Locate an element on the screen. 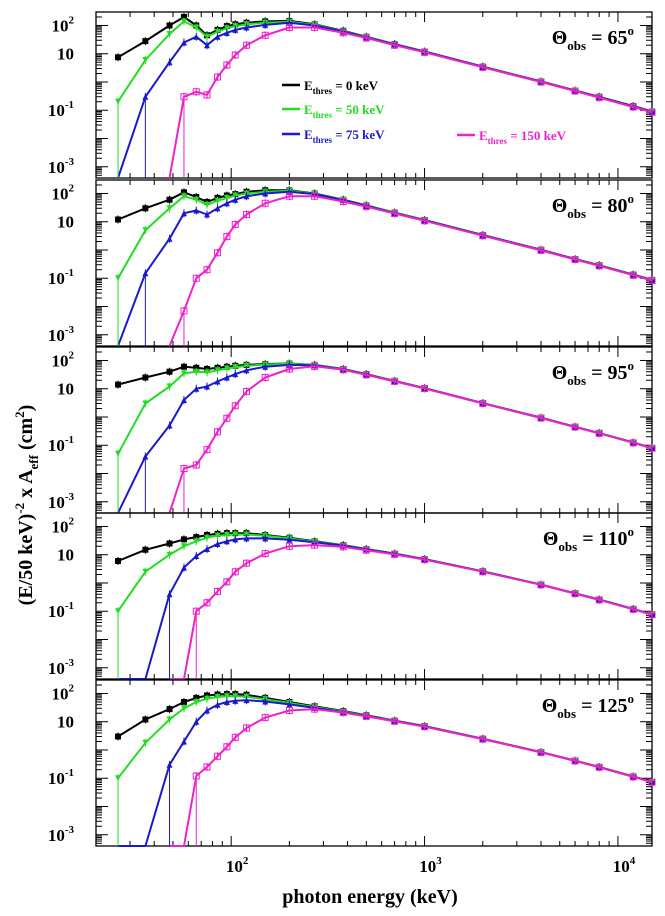  y-tick-label: 10⁻¹ is located at coordinates (61, 777).